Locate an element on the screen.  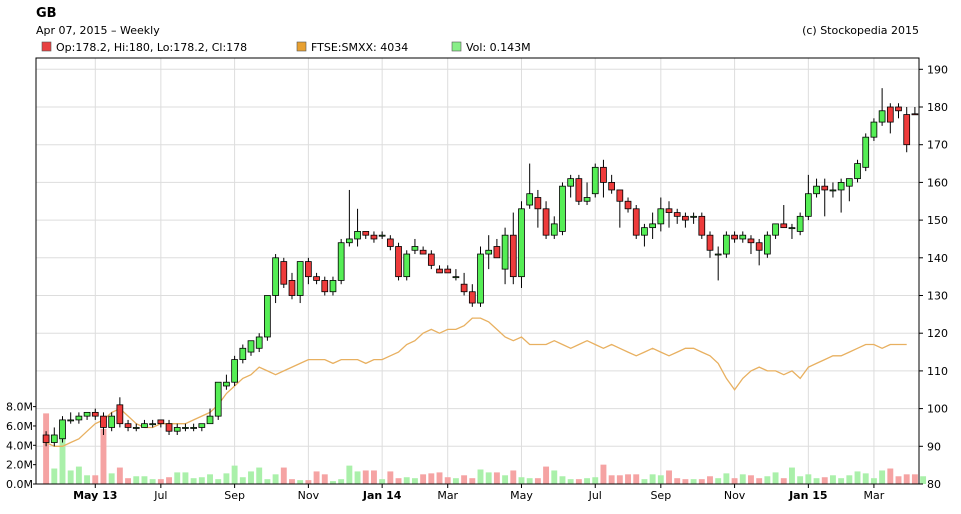
legend-swatch-volume is located at coordinates (456, 46).